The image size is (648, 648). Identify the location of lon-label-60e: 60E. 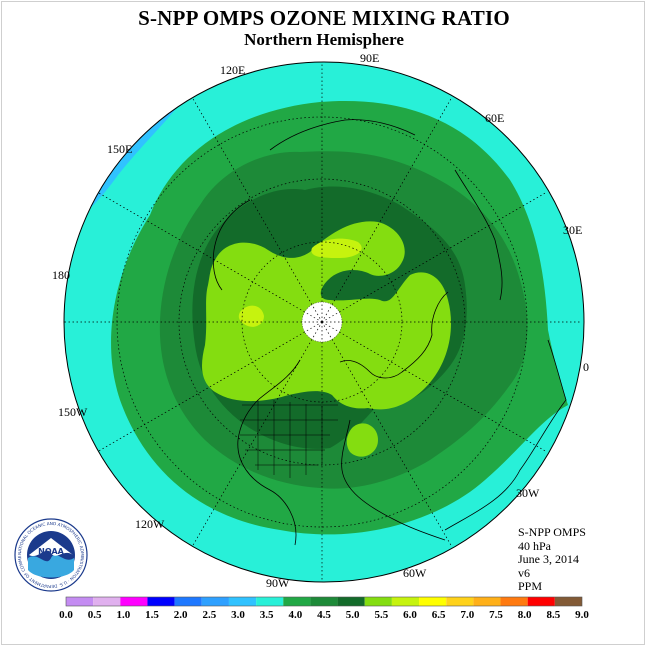
(495, 118).